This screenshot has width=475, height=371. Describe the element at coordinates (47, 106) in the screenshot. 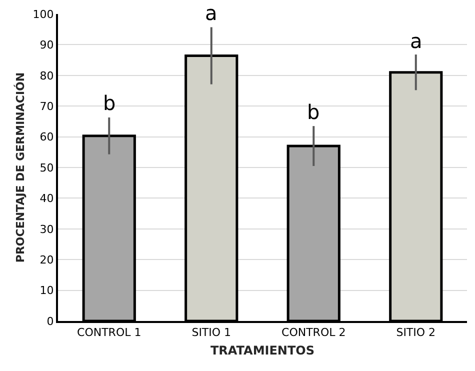

I see `y-tick-label: 70` at that location.